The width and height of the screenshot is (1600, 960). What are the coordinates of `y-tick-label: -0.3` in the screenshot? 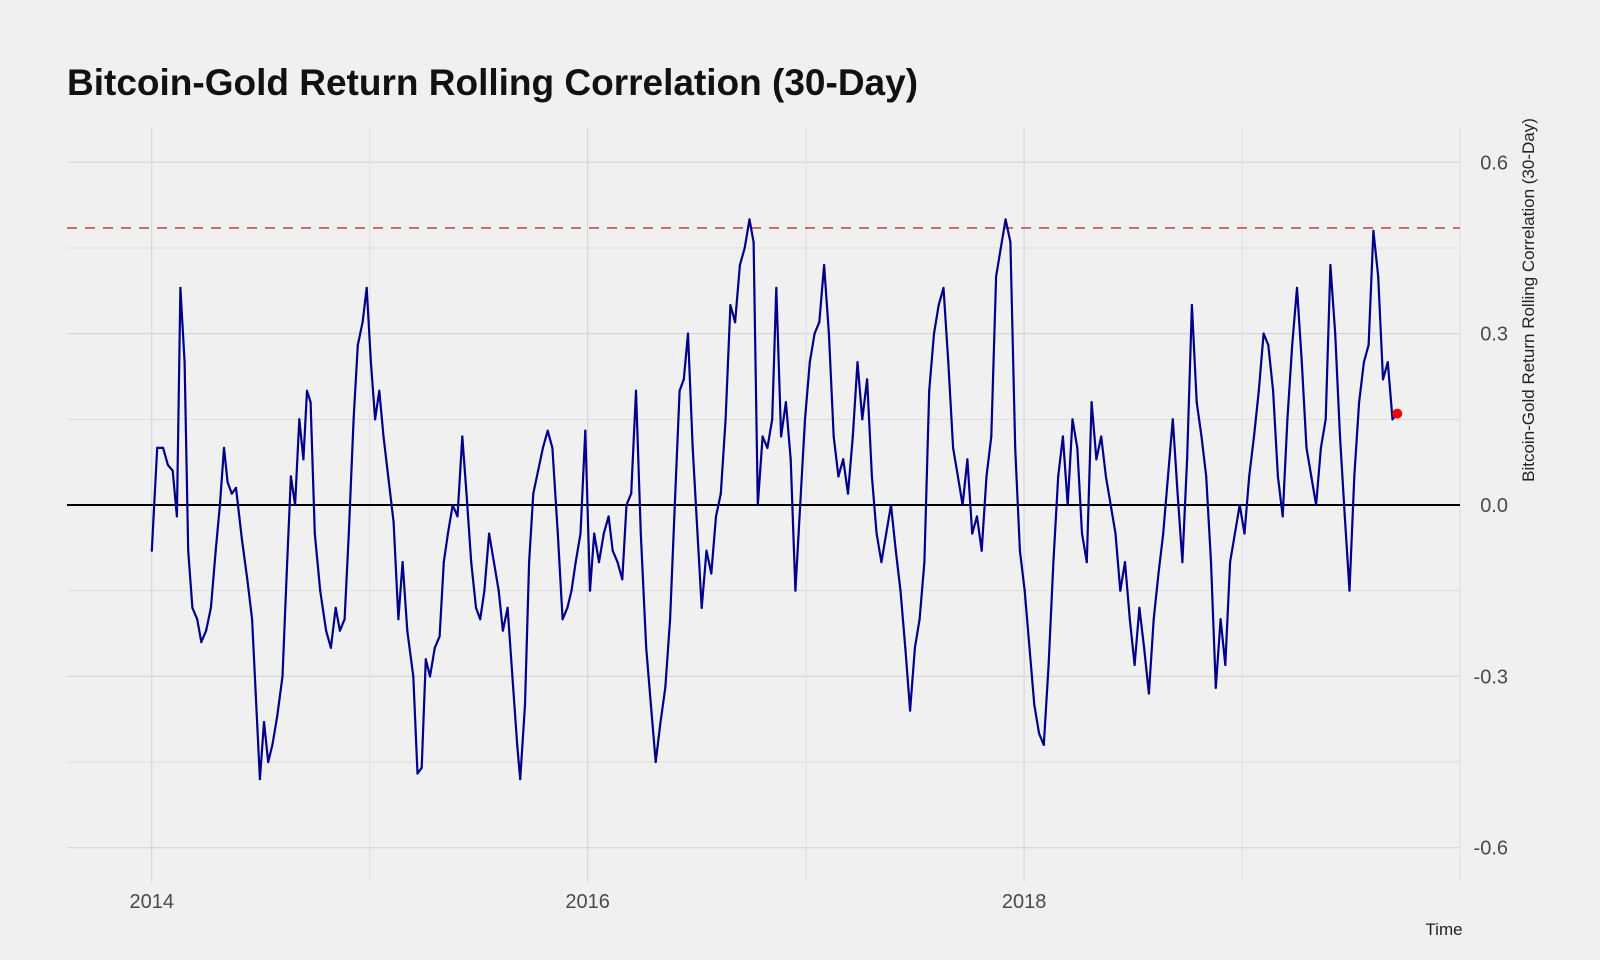 It's located at (1491, 677).